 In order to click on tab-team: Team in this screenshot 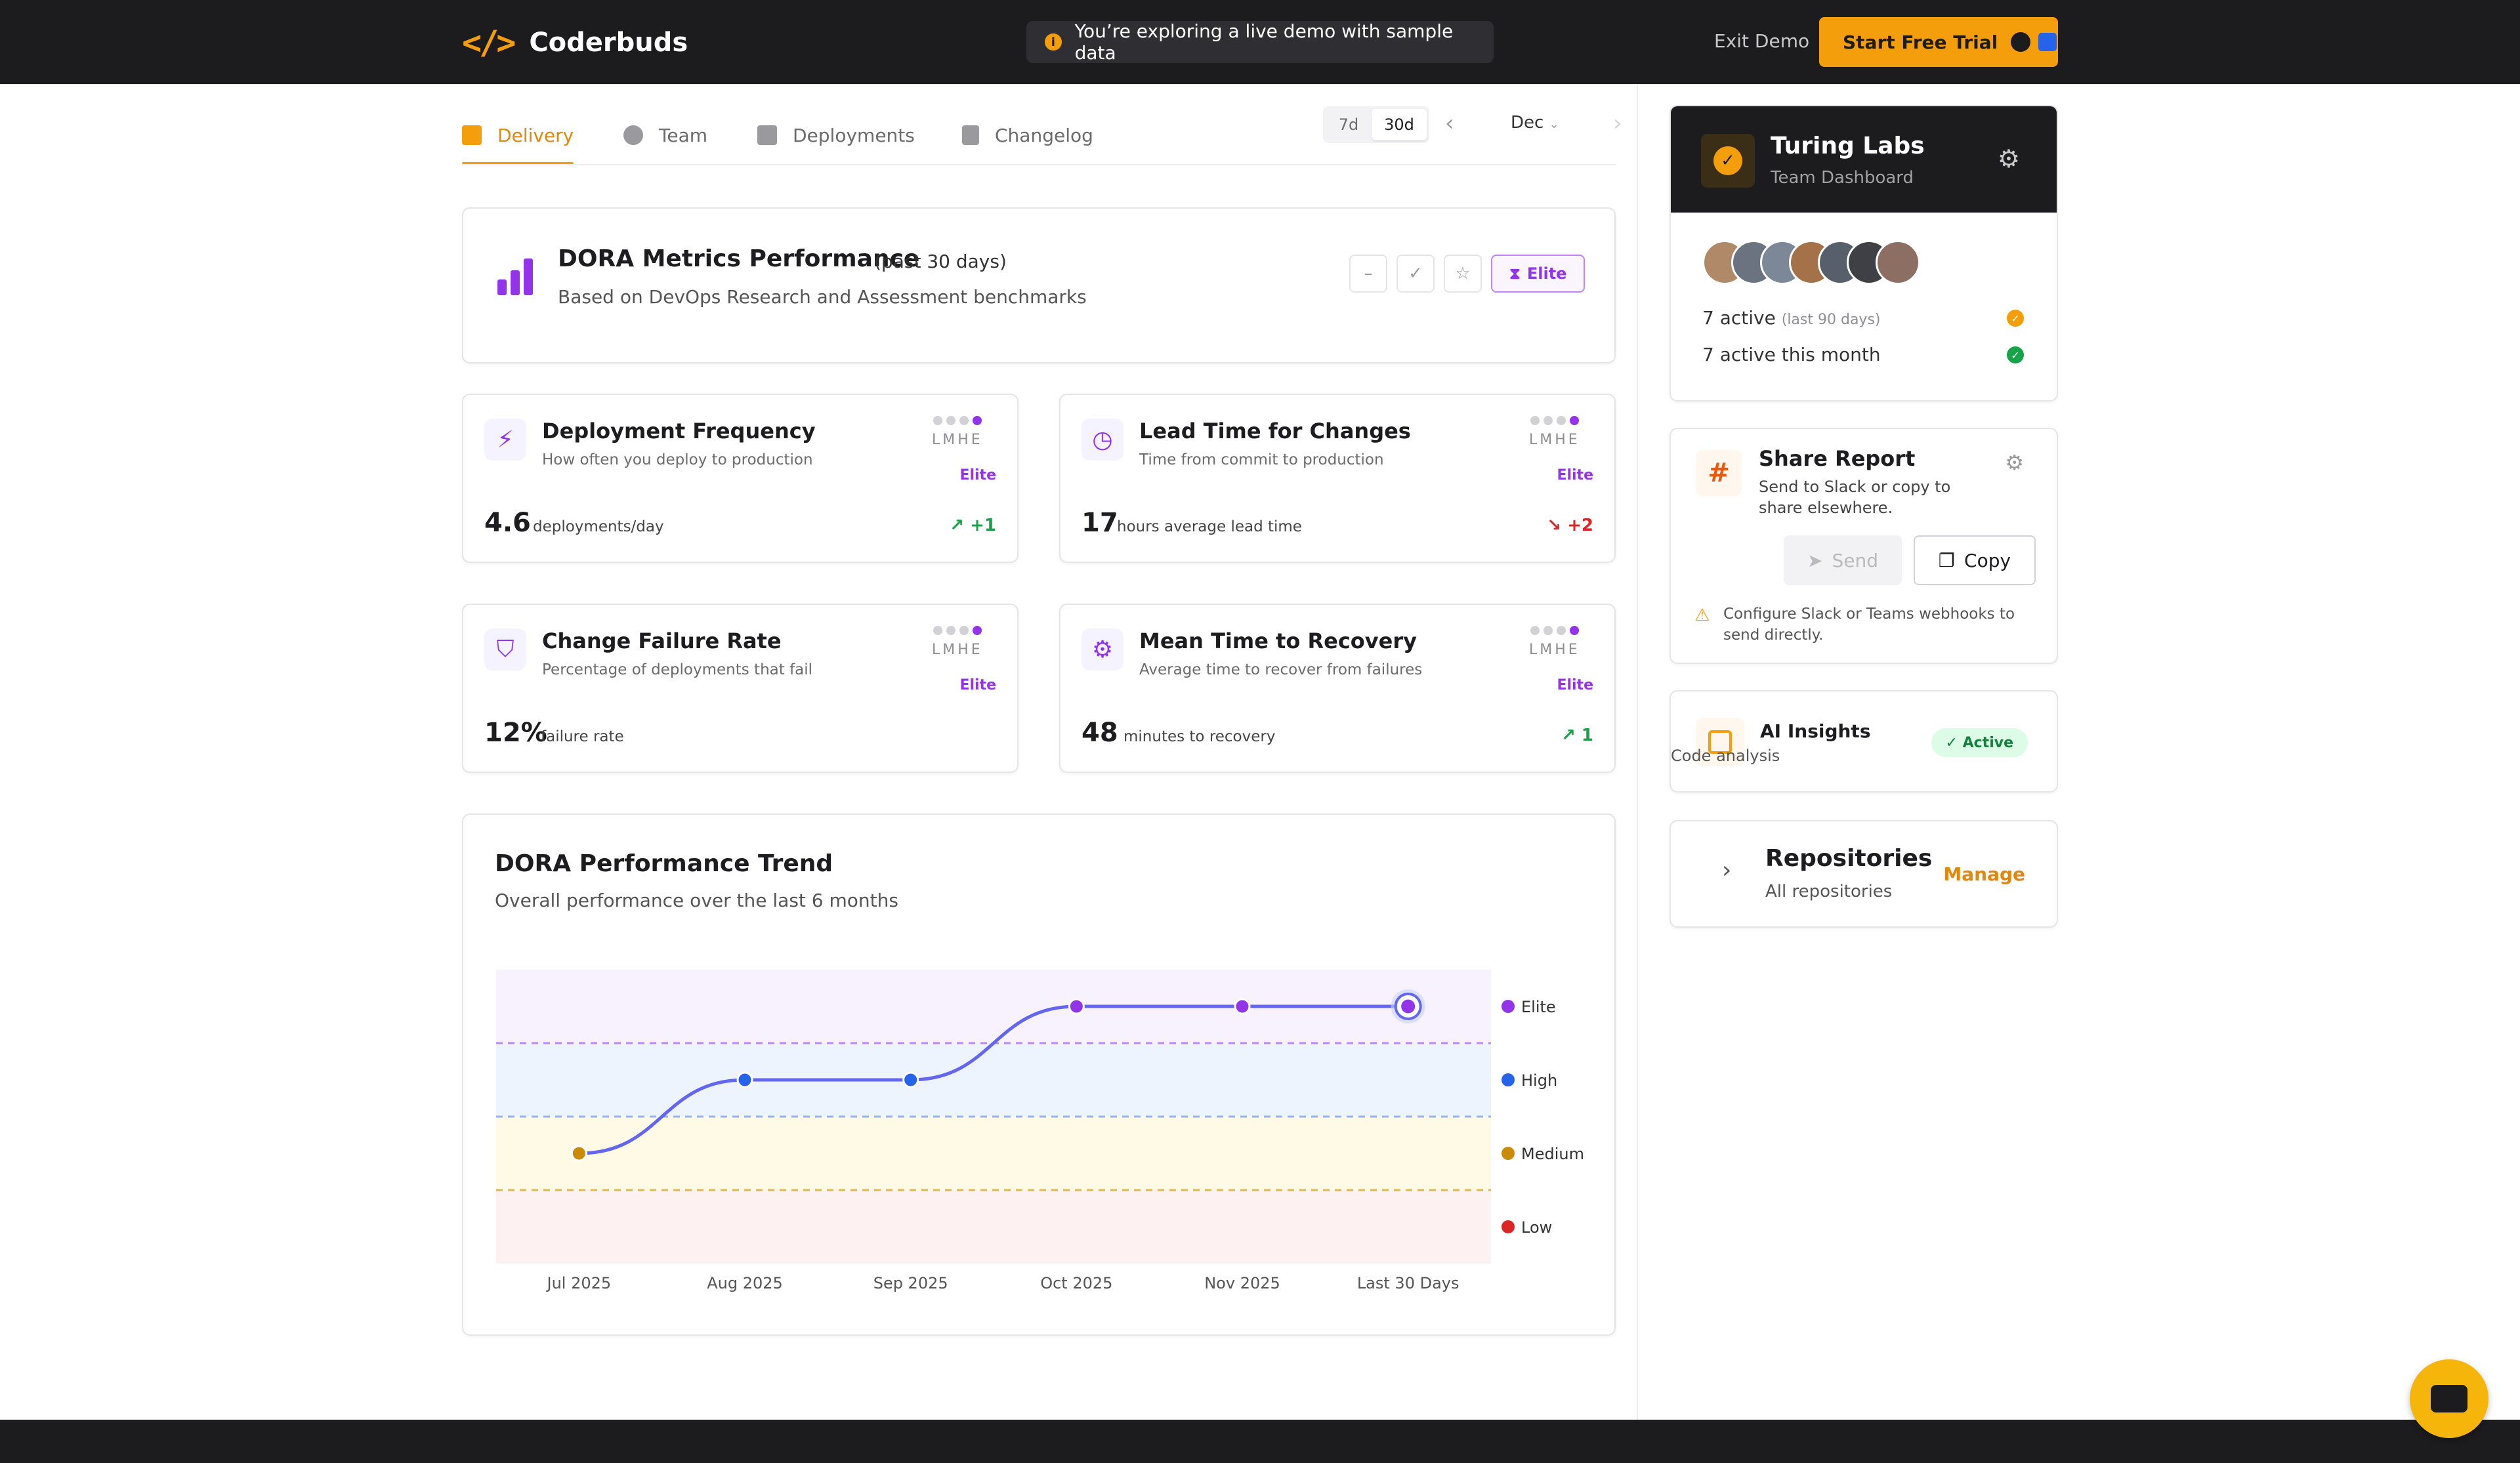, I will do `click(665, 135)`.